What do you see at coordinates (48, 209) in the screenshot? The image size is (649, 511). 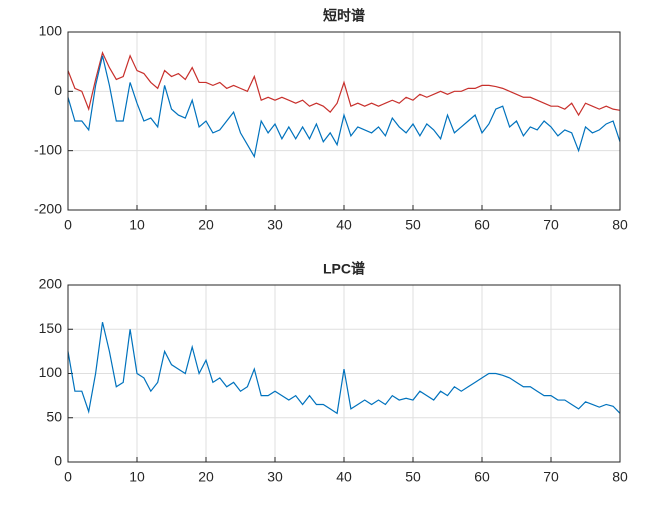 I see `y-tick-label: -200` at bounding box center [48, 209].